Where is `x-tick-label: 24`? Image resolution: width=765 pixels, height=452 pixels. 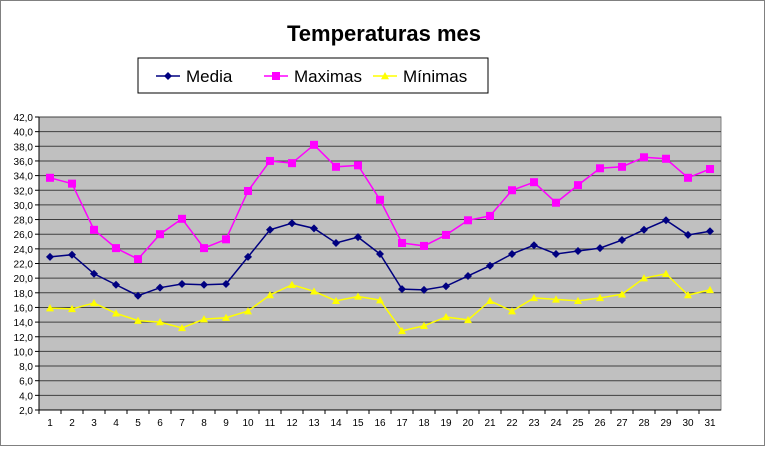 x-tick-label: 24 is located at coordinates (556, 423).